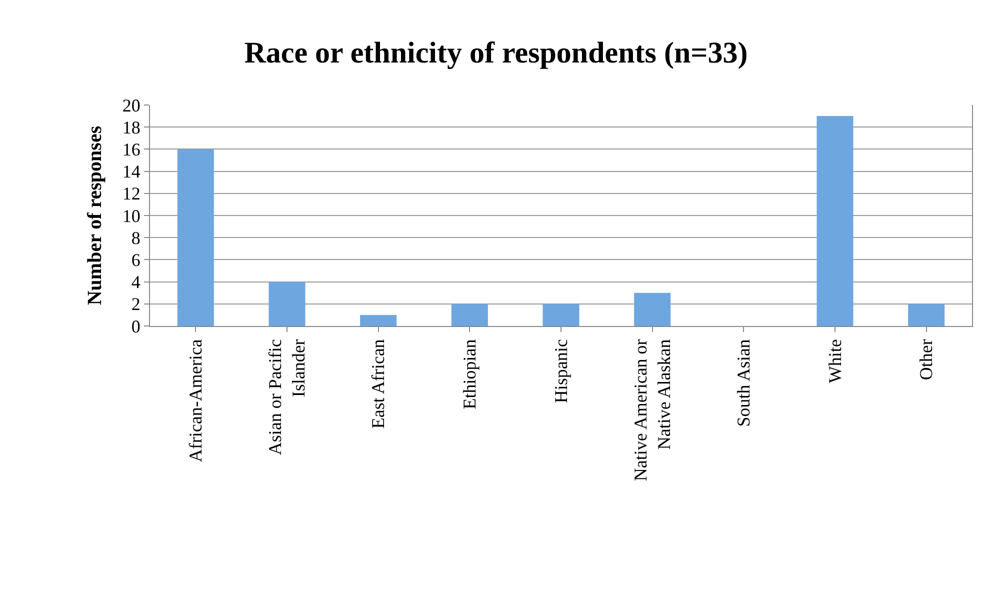 Image resolution: width=992 pixels, height=596 pixels. I want to click on x-tick-label: Ethiopian, so click(470, 374).